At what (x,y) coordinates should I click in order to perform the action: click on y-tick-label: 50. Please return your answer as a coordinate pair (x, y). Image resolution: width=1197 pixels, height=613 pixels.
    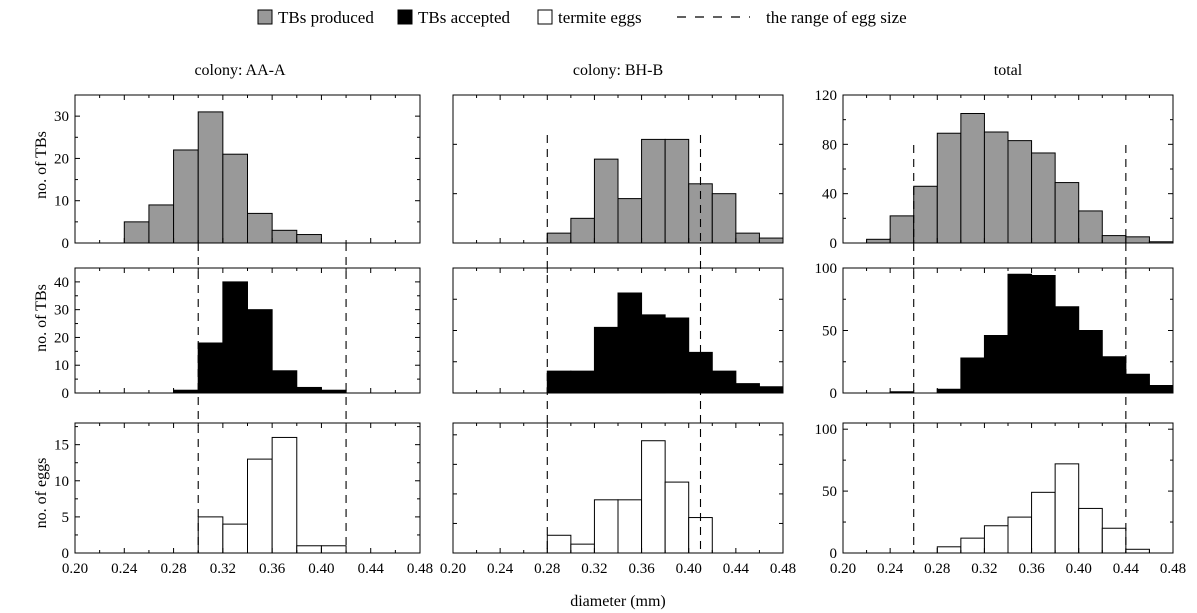
    Looking at the image, I should click on (829, 492).